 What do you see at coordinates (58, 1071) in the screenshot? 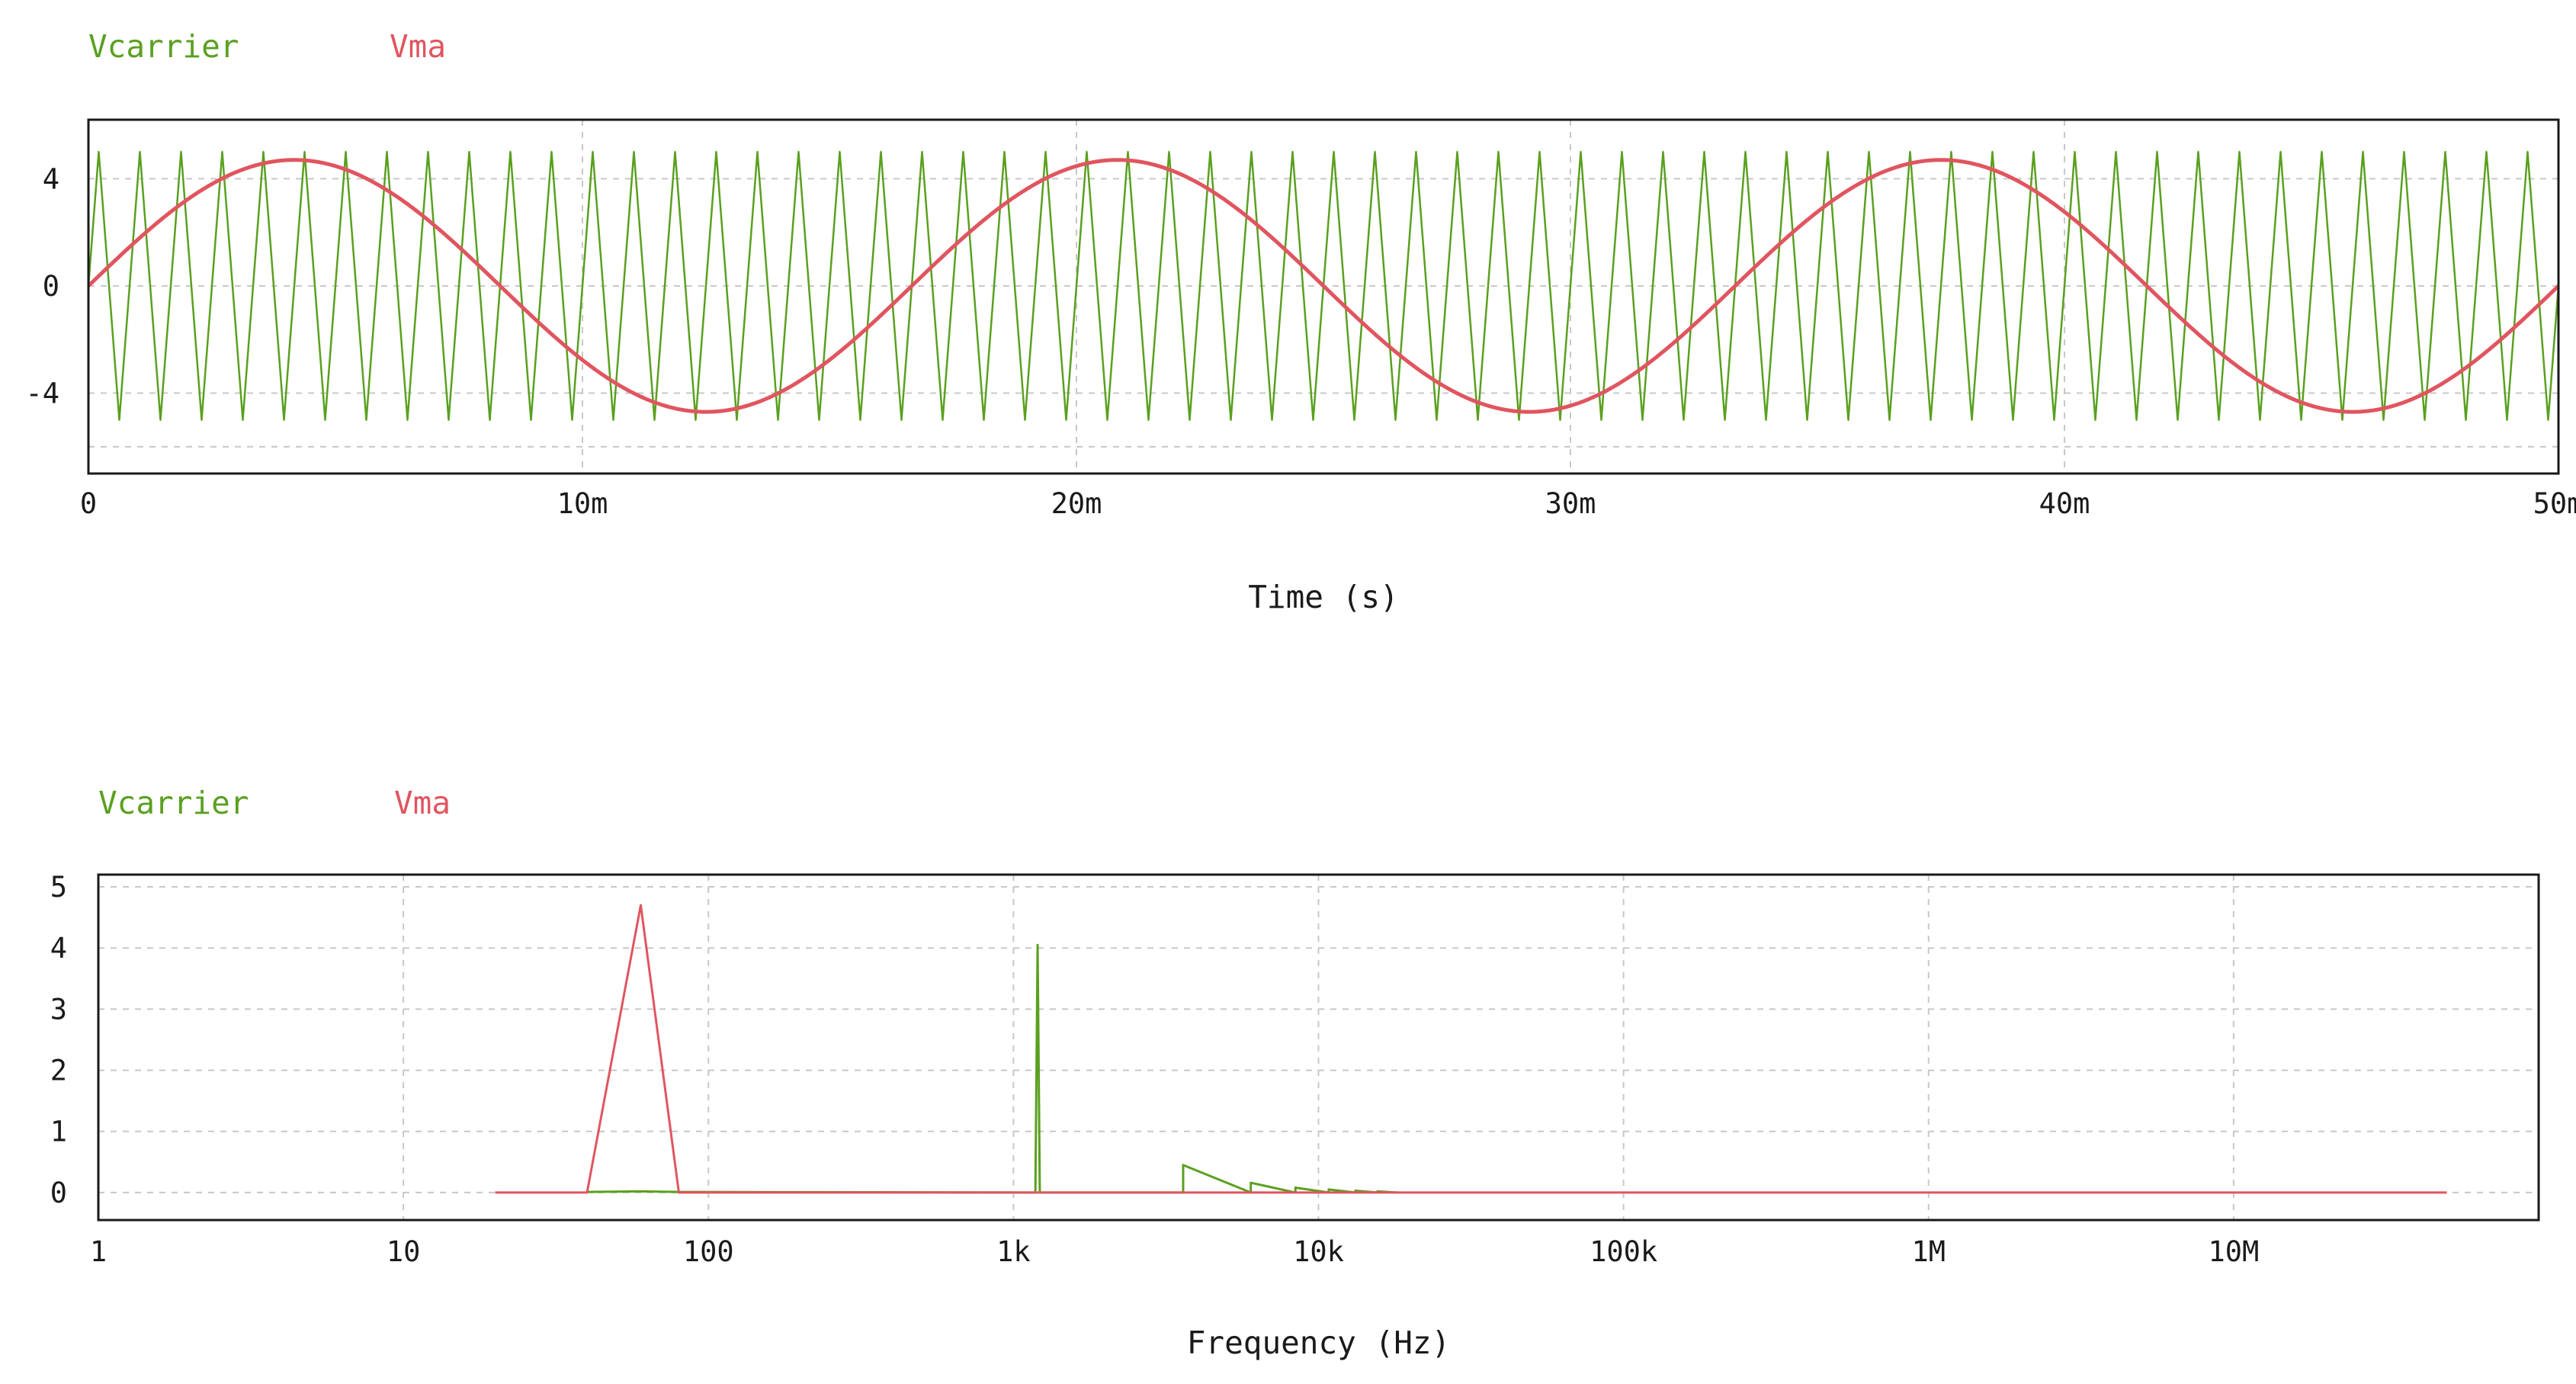
I see `y-tick-label: 2` at bounding box center [58, 1071].